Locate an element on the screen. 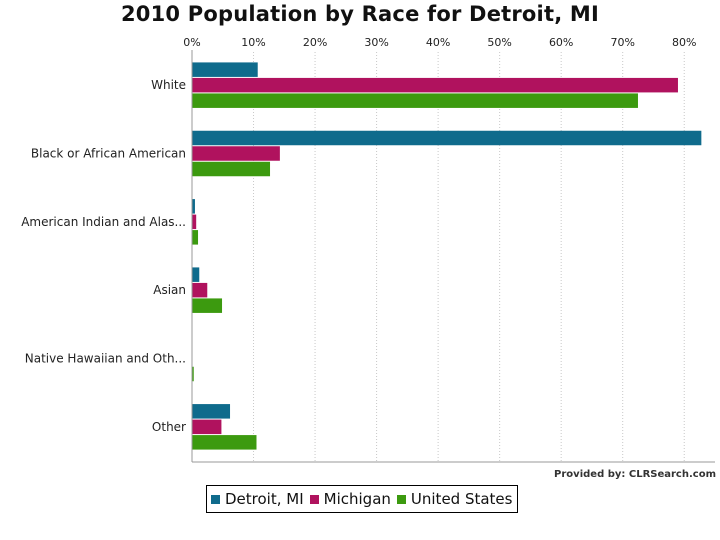 The height and width of the screenshot is (540, 720). x-tick-label: 20% is located at coordinates (315, 42).